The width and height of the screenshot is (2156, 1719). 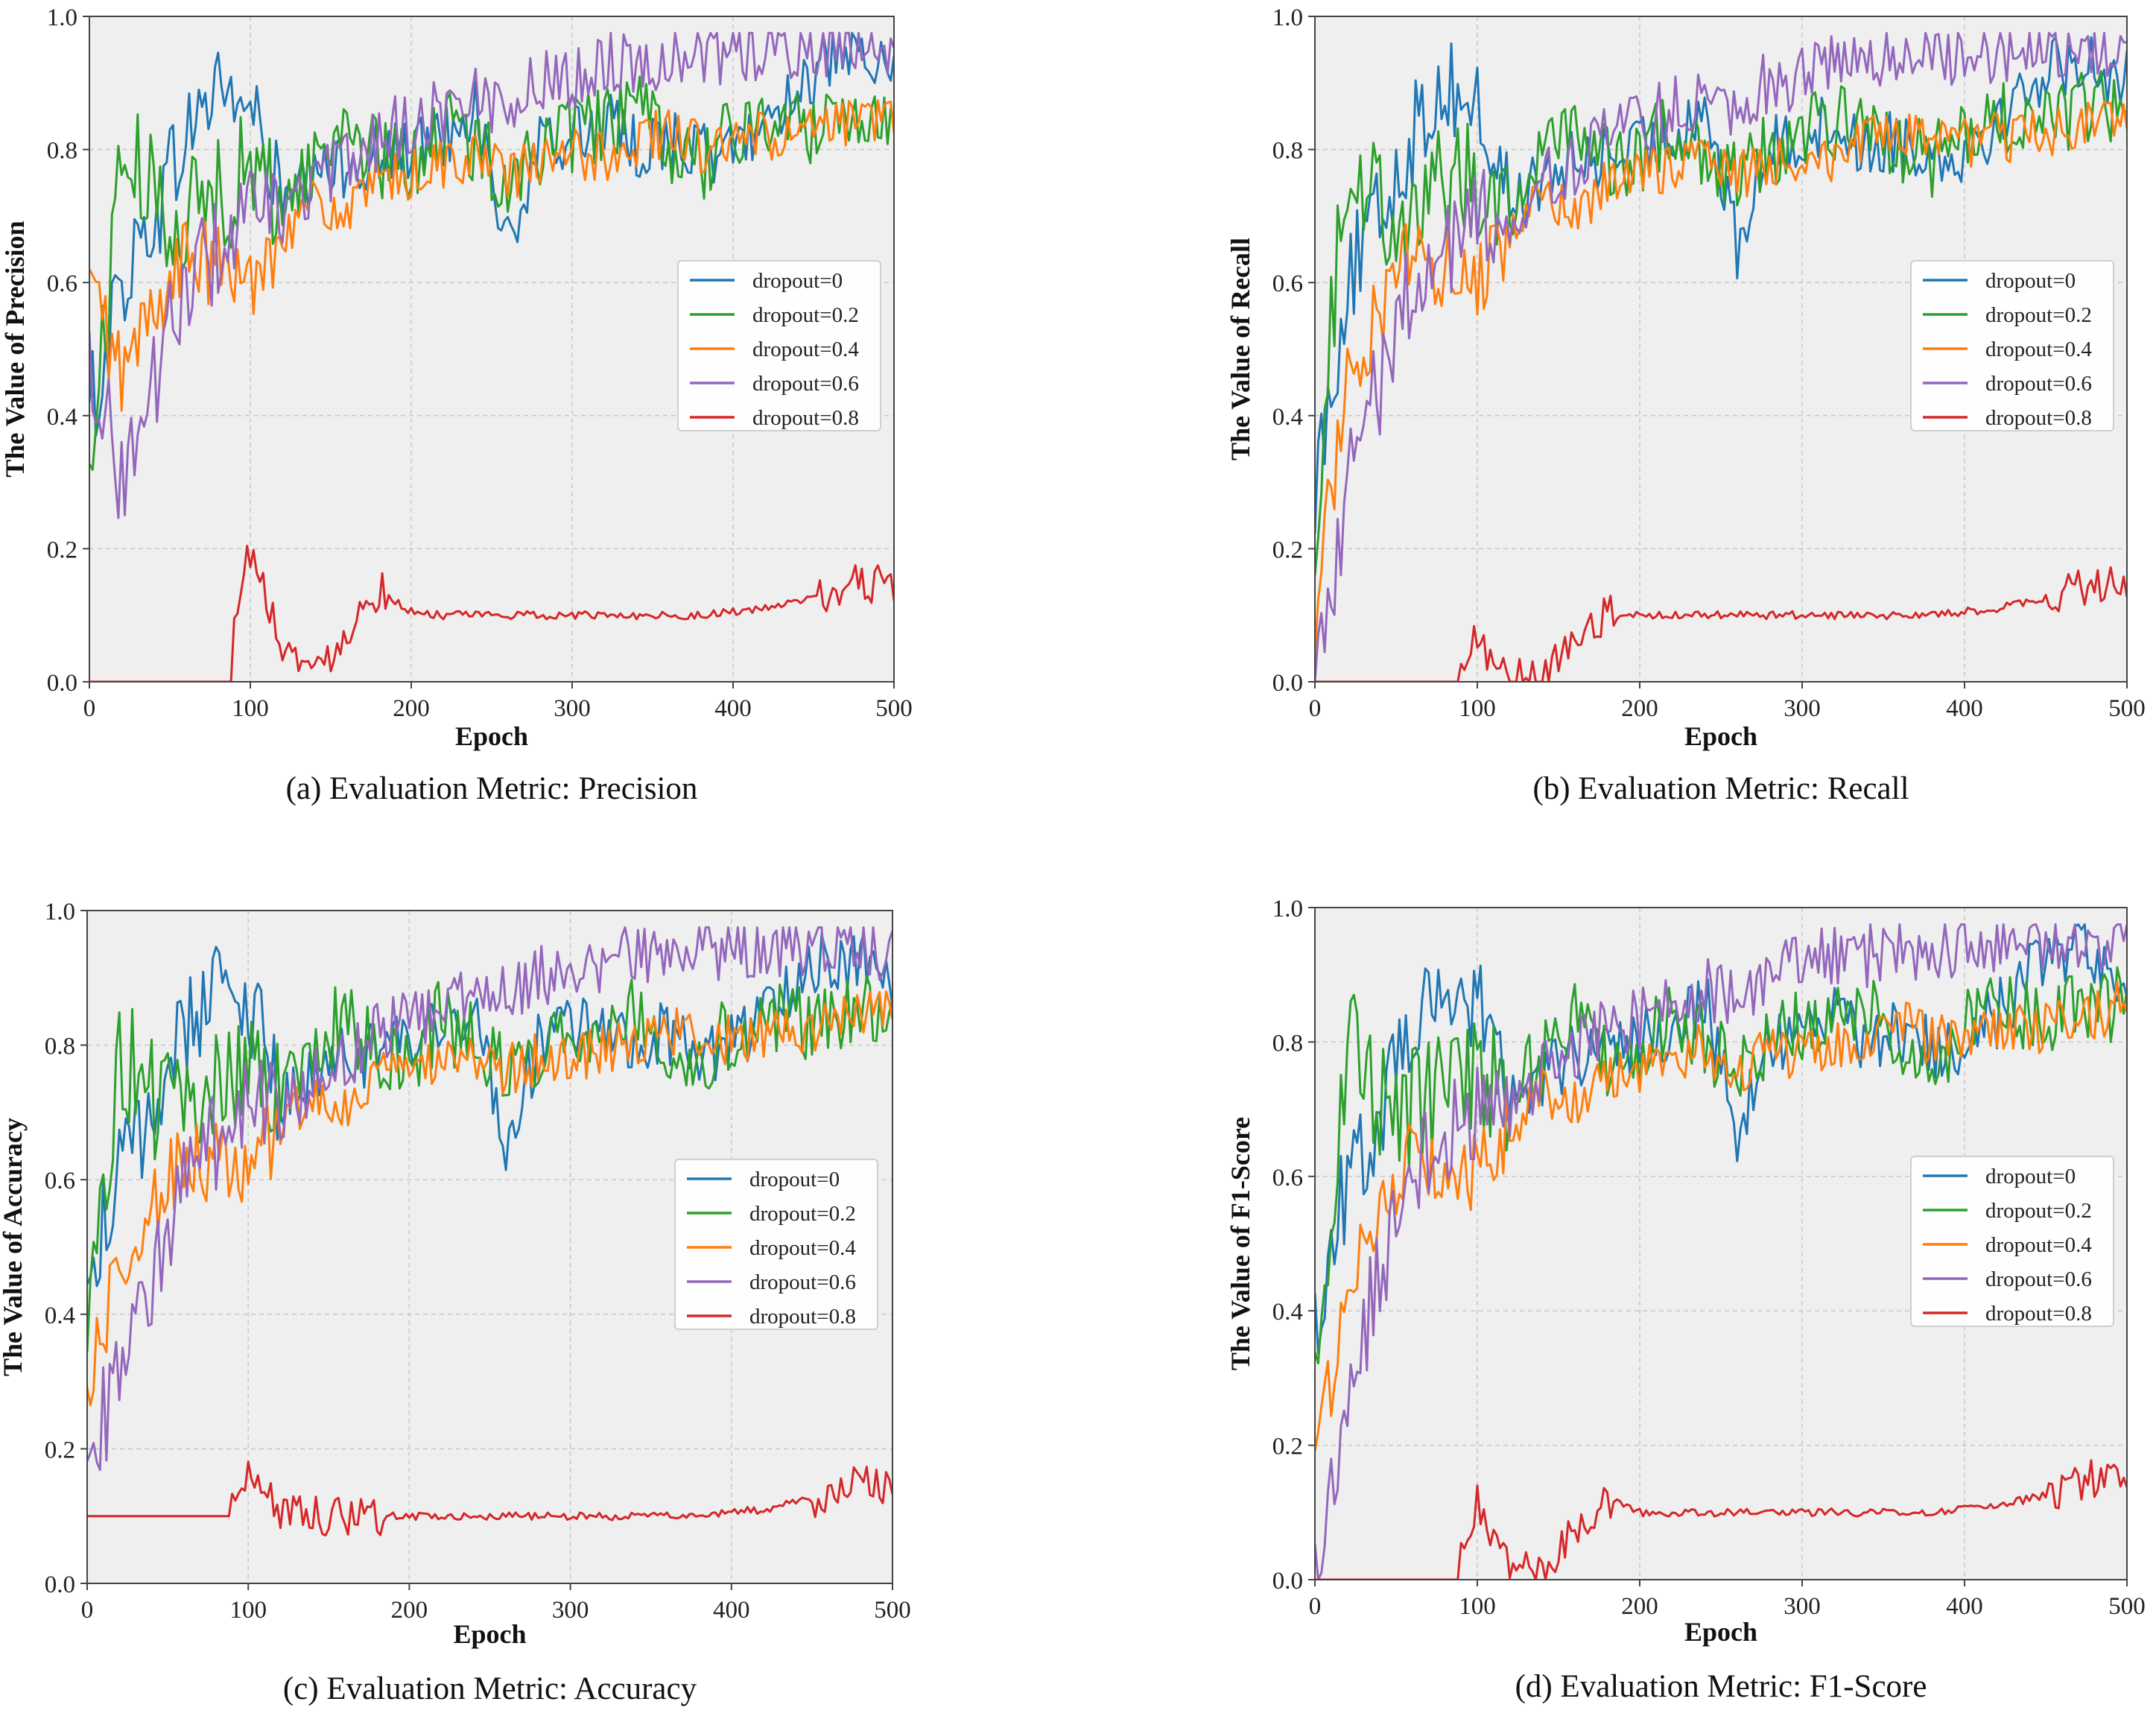 What do you see at coordinates (1721, 1686) in the screenshot?
I see `panel-caption: (d) Evaluation Metric: F1-Score` at bounding box center [1721, 1686].